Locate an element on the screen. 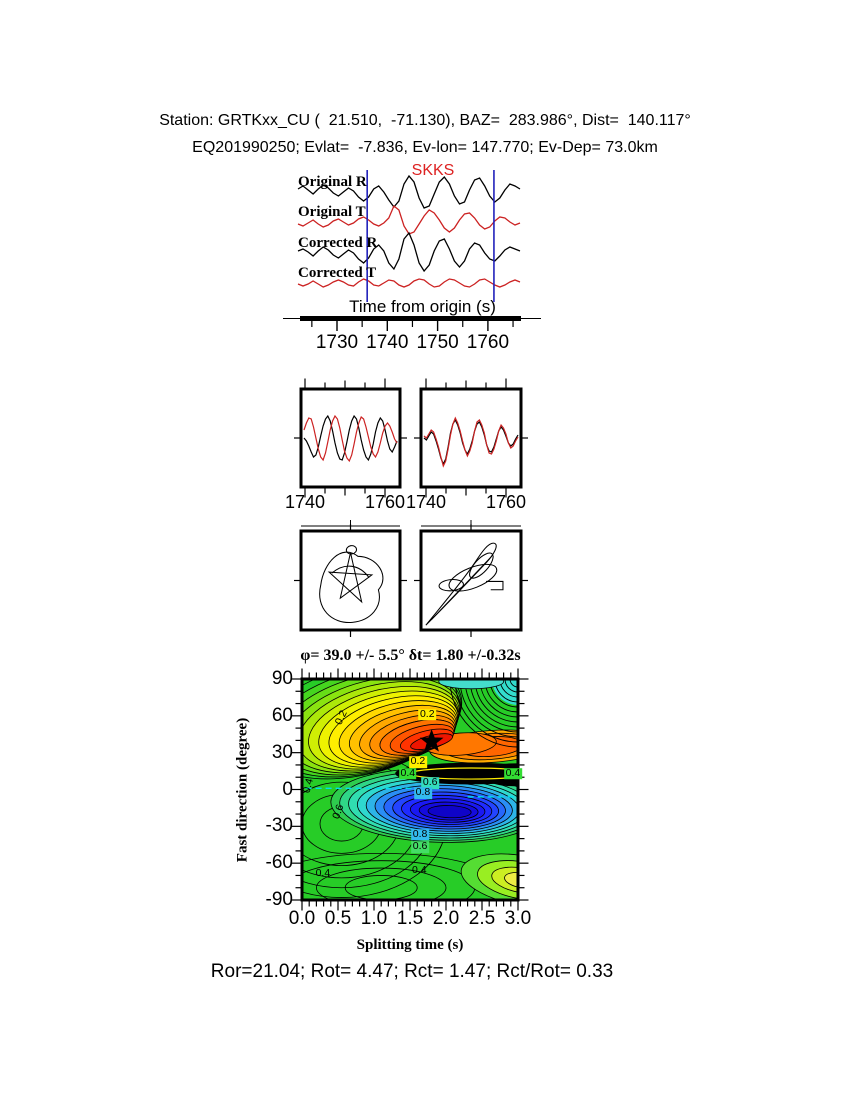 This screenshot has height=1100, width=850. cold-anomaly-ring is located at coordinates (449, 812).